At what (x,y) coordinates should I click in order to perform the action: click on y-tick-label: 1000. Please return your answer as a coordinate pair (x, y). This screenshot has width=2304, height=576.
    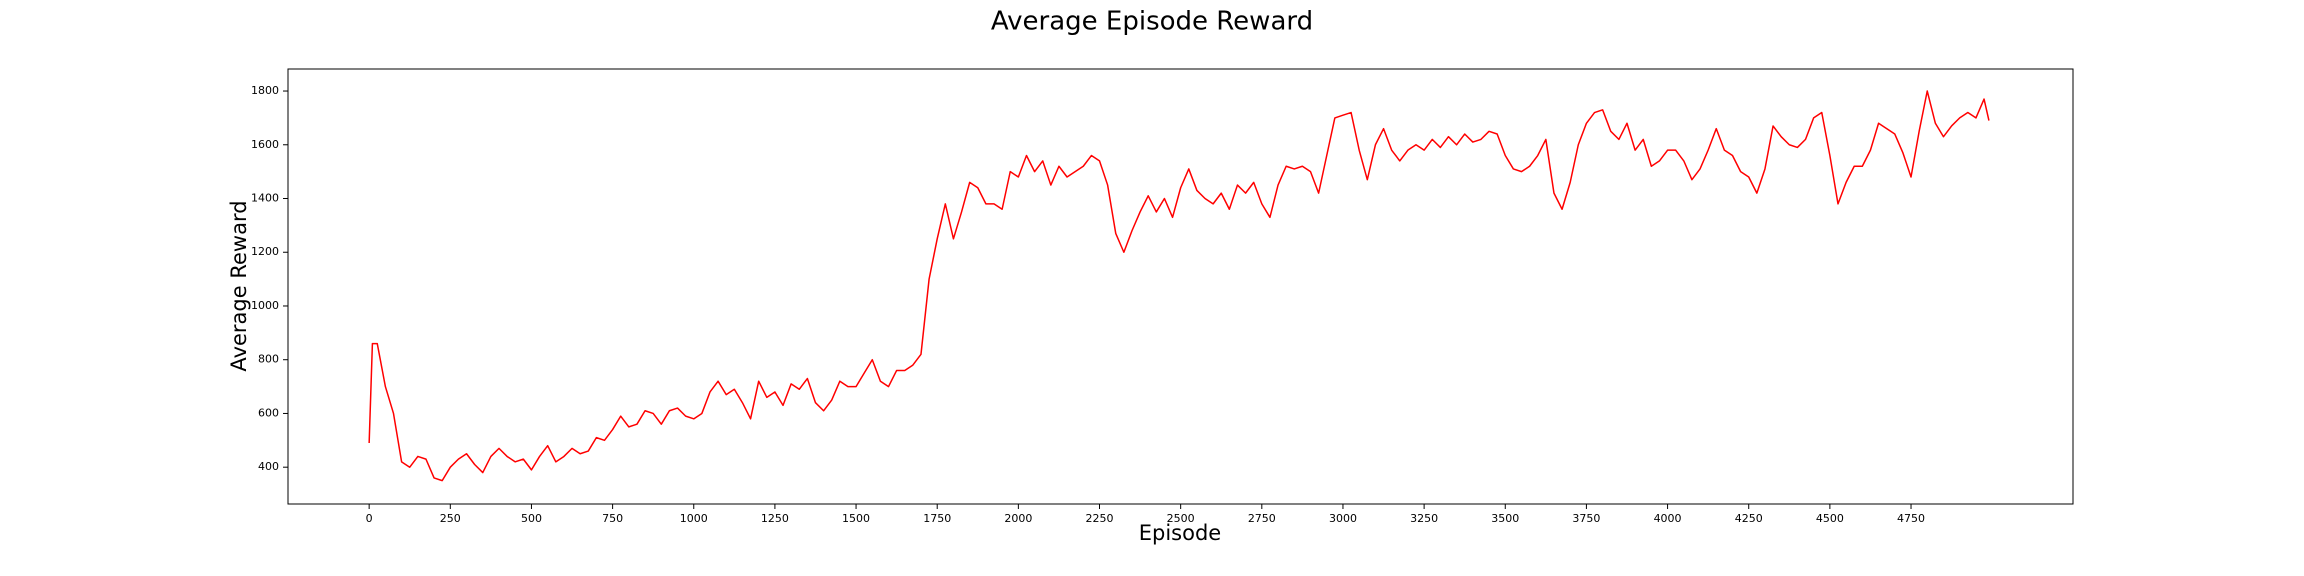
    Looking at the image, I should click on (265, 305).